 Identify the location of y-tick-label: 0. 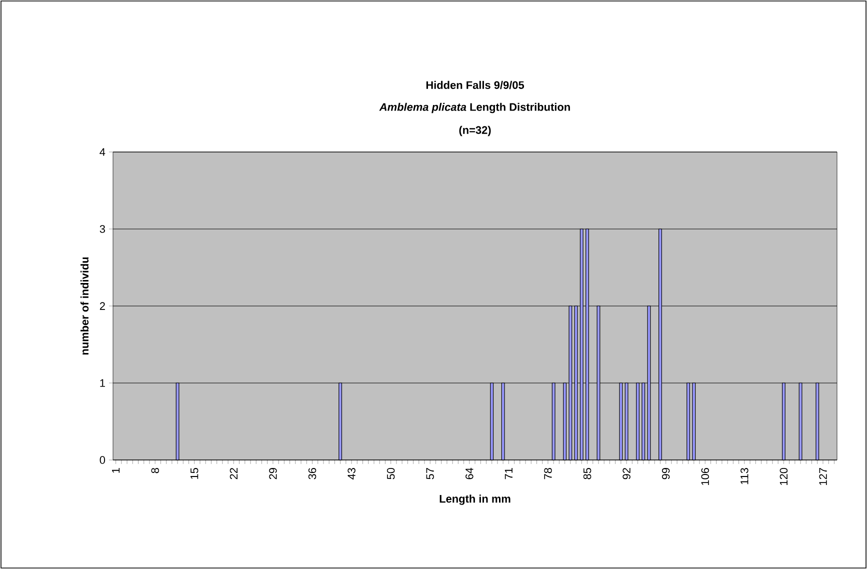
(103, 460).